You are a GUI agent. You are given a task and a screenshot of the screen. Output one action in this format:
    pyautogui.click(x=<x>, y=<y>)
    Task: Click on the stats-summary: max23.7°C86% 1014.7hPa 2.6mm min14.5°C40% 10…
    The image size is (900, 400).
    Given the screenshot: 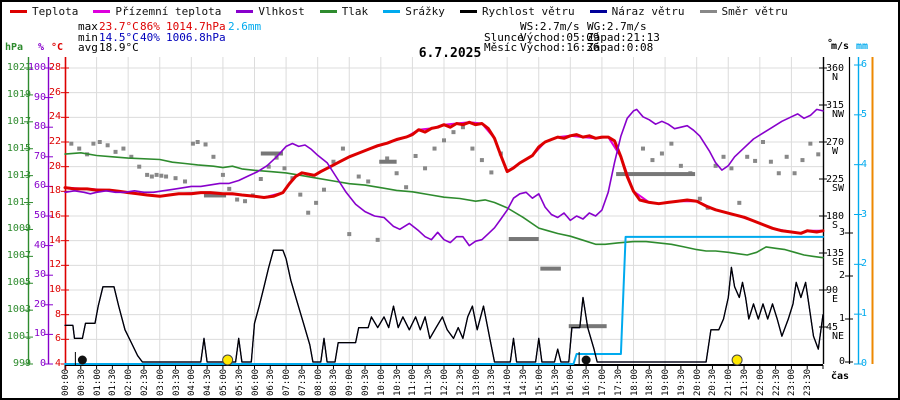 What is the action you would take?
    pyautogui.click(x=169, y=37)
    